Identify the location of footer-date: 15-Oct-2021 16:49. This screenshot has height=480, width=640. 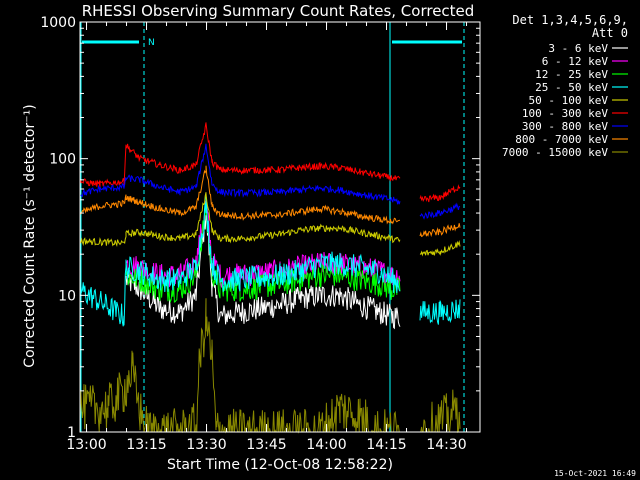
(595, 473).